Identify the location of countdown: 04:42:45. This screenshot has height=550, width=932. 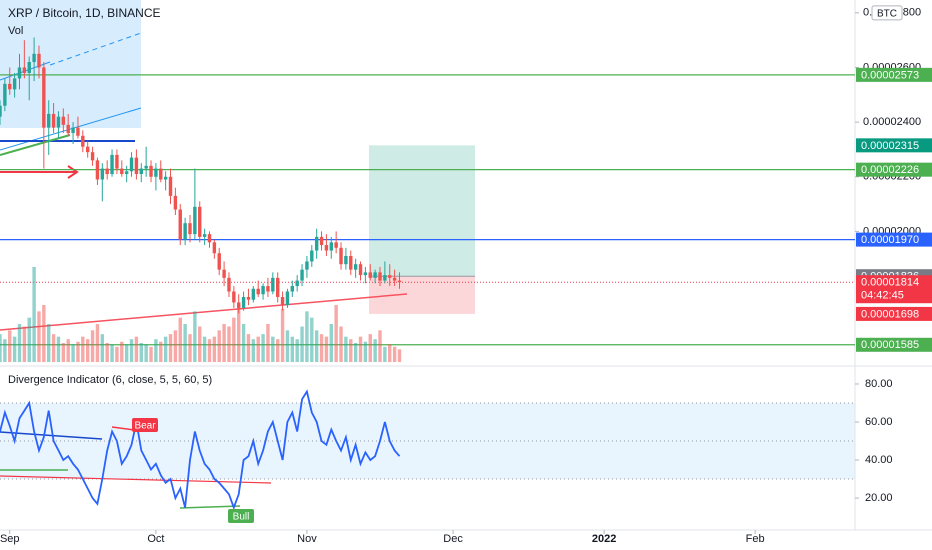
(882, 296).